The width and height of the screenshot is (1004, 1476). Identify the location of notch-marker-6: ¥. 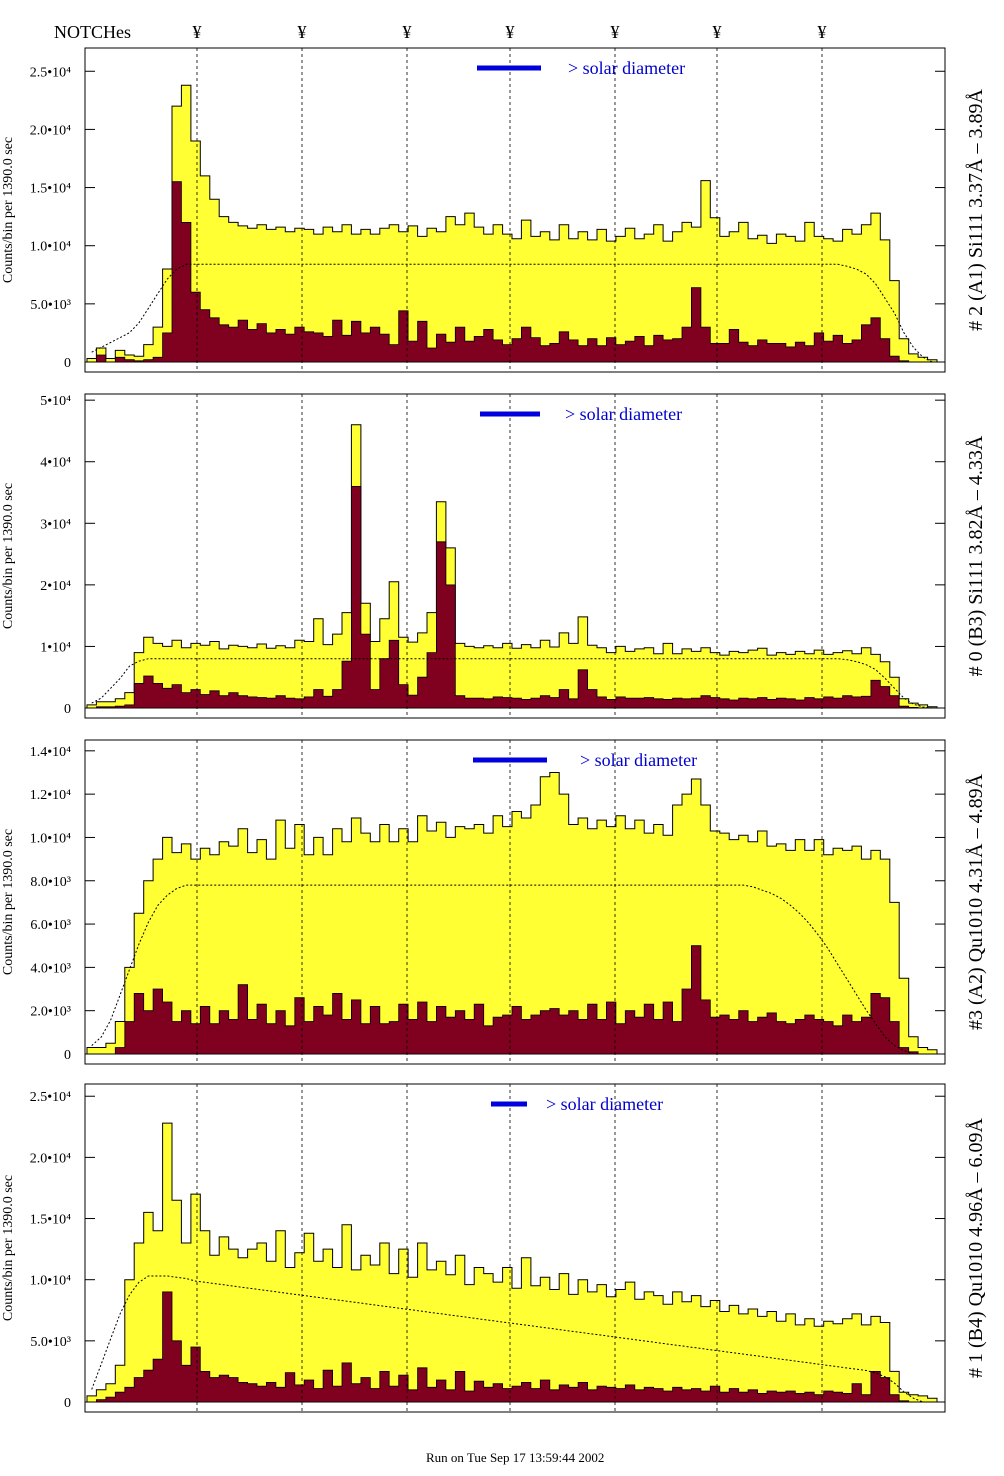
(717, 32).